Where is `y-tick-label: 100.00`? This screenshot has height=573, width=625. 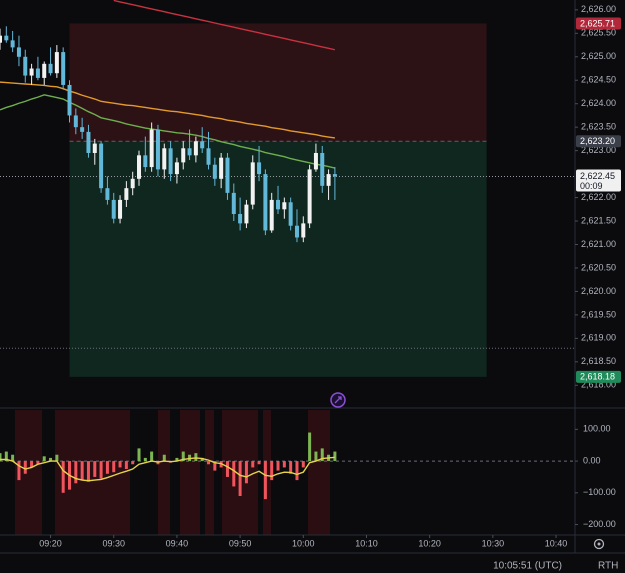
y-tick-label: 100.00 is located at coordinates (597, 429).